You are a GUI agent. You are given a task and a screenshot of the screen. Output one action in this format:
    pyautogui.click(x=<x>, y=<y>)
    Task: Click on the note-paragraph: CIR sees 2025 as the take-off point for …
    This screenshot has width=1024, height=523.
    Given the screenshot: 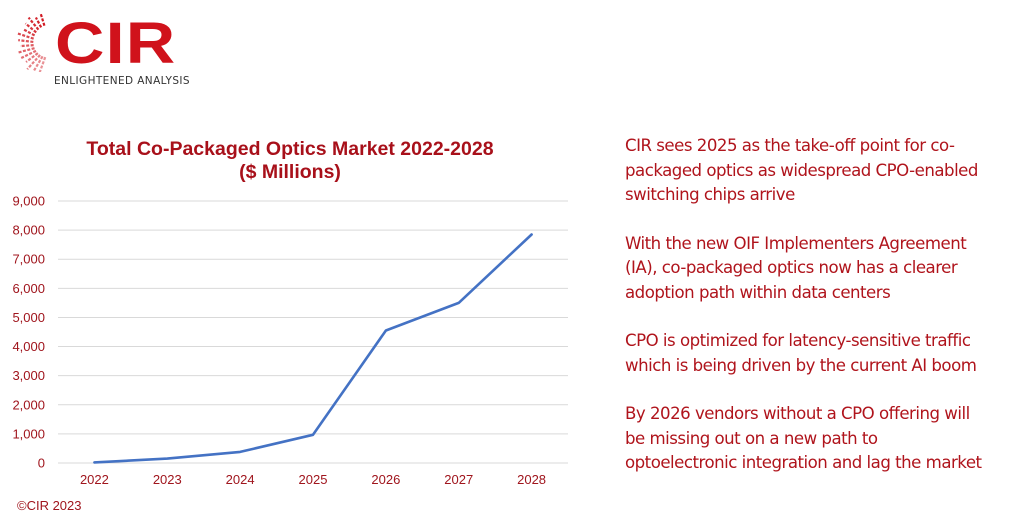 What is the action you would take?
    pyautogui.click(x=801, y=170)
    